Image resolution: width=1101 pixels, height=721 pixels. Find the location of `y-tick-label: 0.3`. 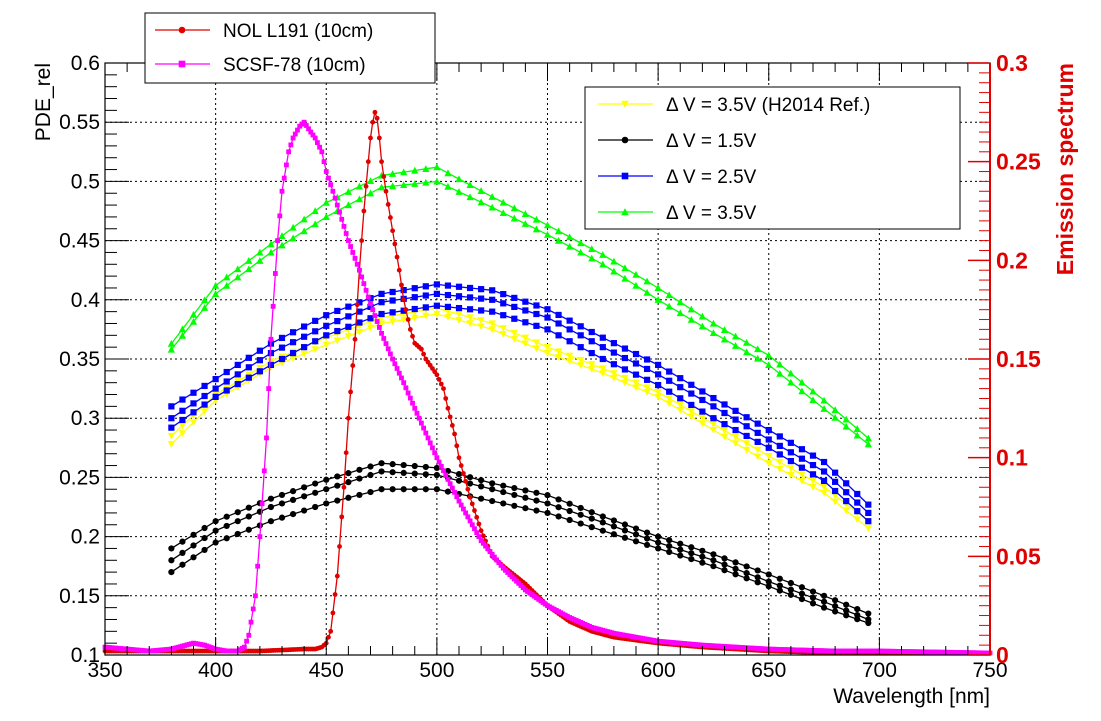

y-tick-label: 0.3 is located at coordinates (85, 418).